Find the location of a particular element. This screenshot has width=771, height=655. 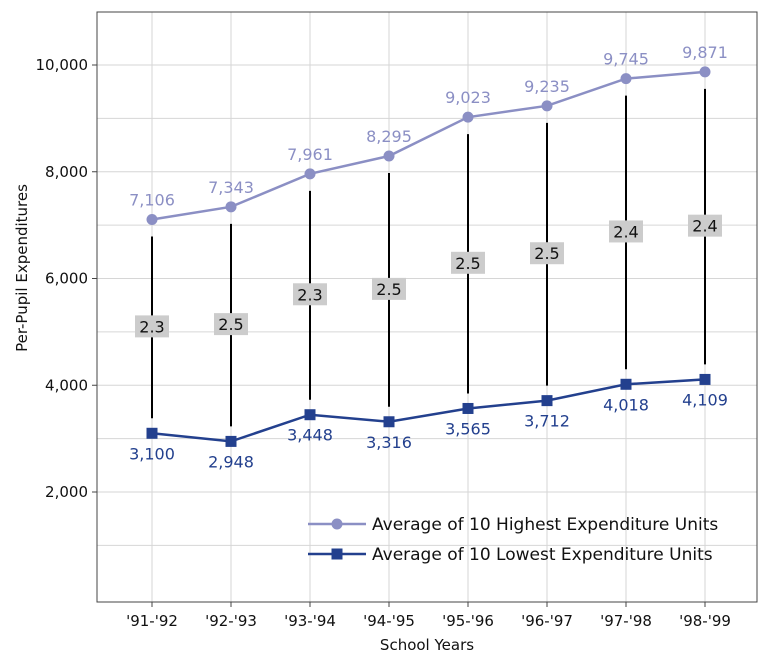

data-label-high: 8,295 is located at coordinates (389, 136).